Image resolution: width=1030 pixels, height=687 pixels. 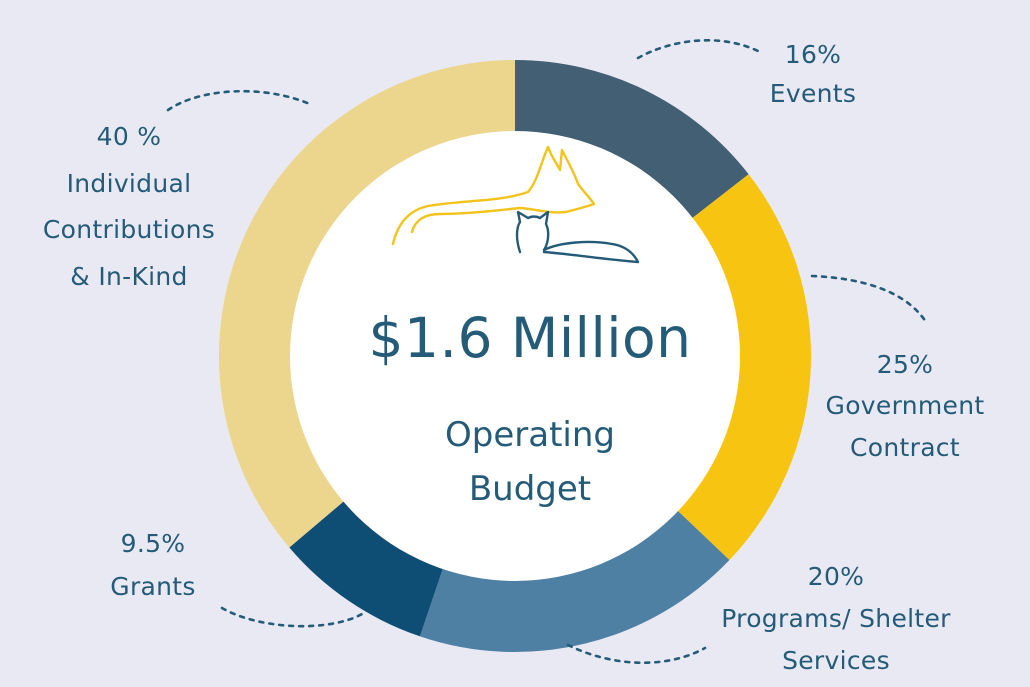 I want to click on label-grants-name: Grants, so click(x=153, y=586).